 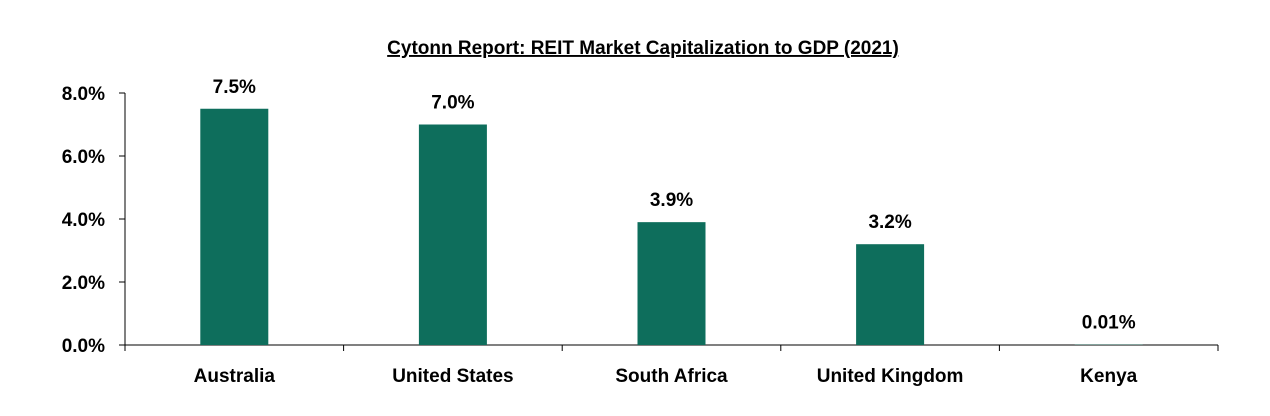 What do you see at coordinates (83, 94) in the screenshot?
I see `y-tick-label: 8.0%` at bounding box center [83, 94].